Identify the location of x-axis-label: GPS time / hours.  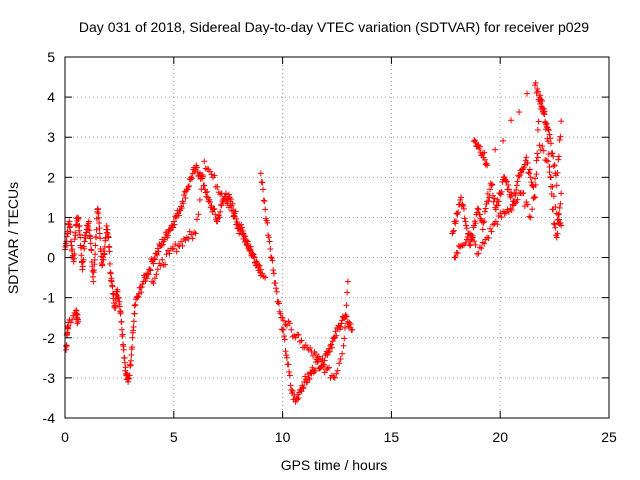
(334, 465).